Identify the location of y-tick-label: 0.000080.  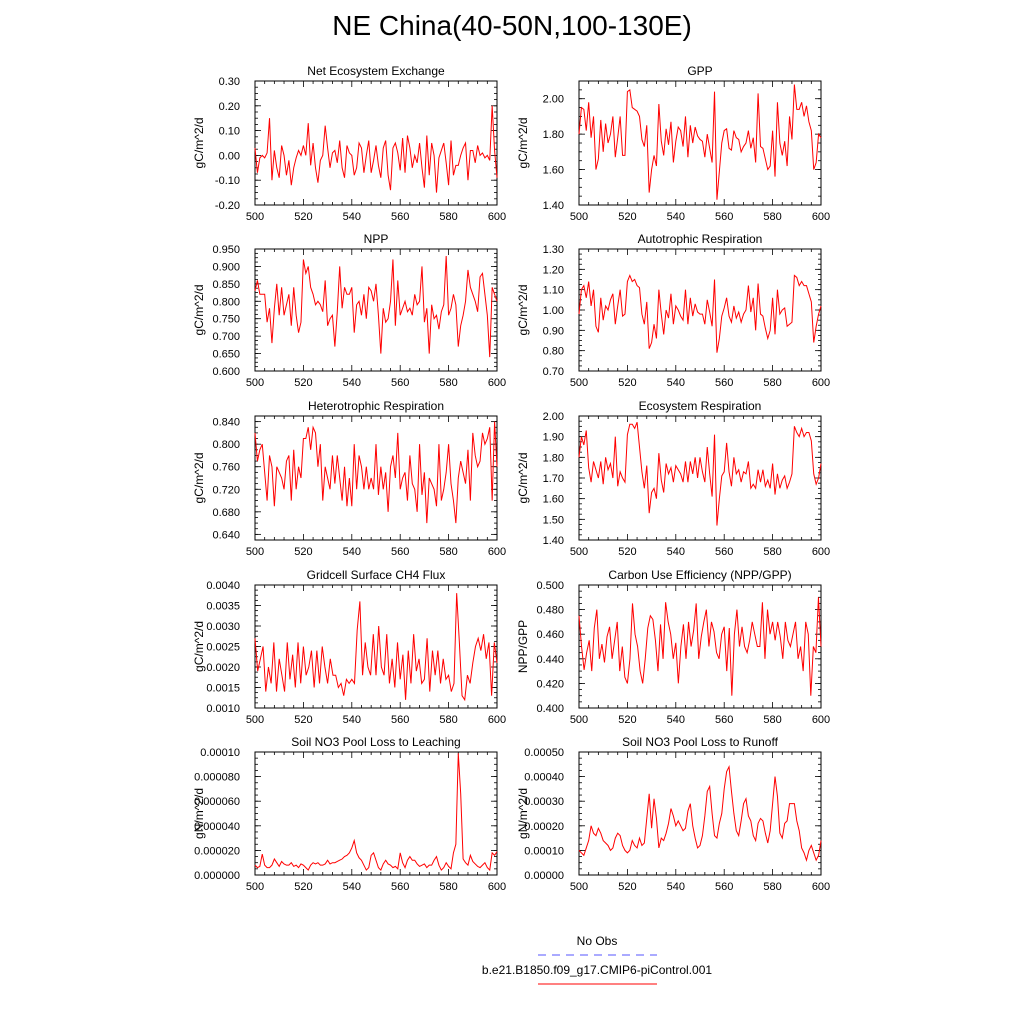
(217, 778).